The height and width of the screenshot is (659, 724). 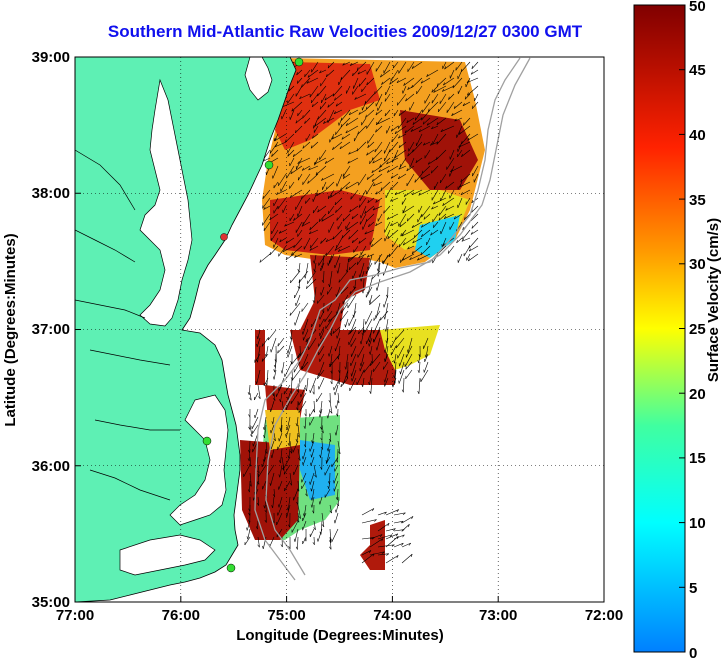 I want to click on colorbar-scale, so click(x=659, y=328).